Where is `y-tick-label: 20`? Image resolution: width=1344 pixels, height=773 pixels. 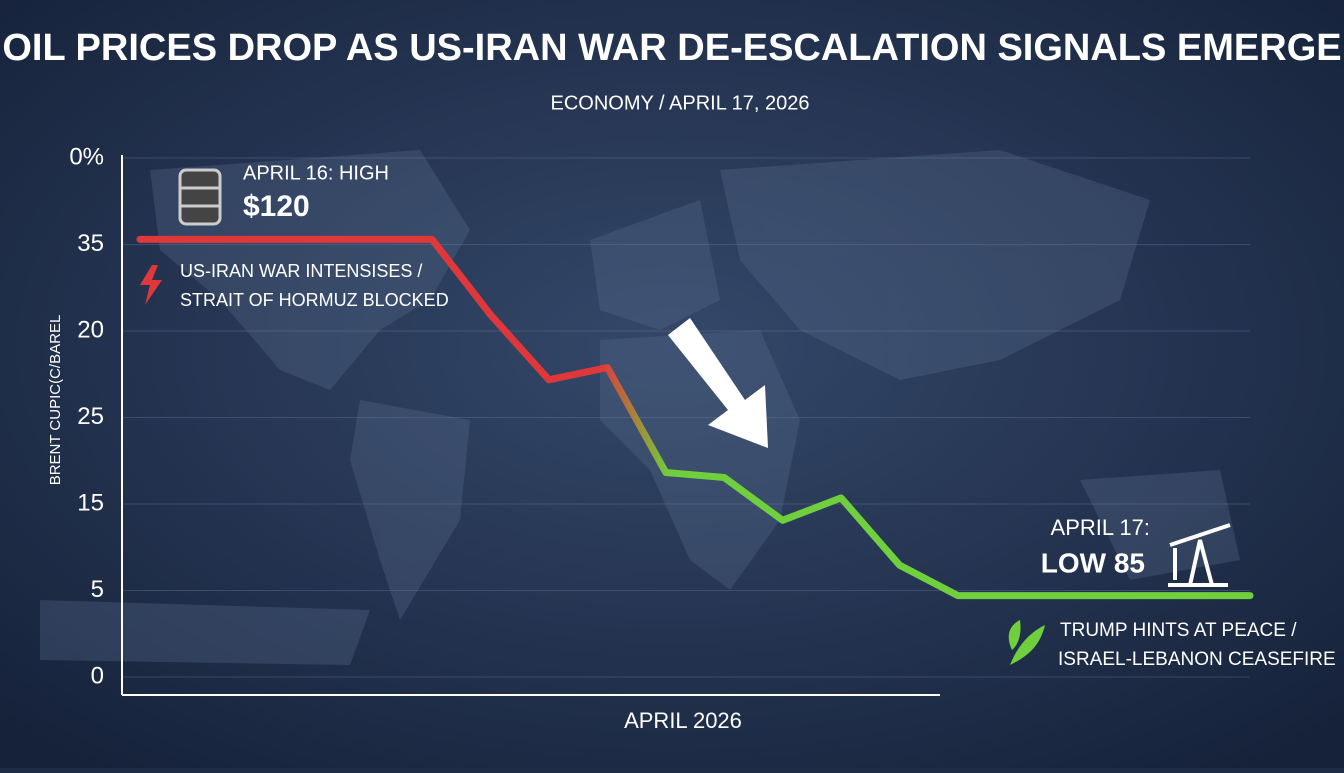
y-tick-label: 20 is located at coordinates (90, 329).